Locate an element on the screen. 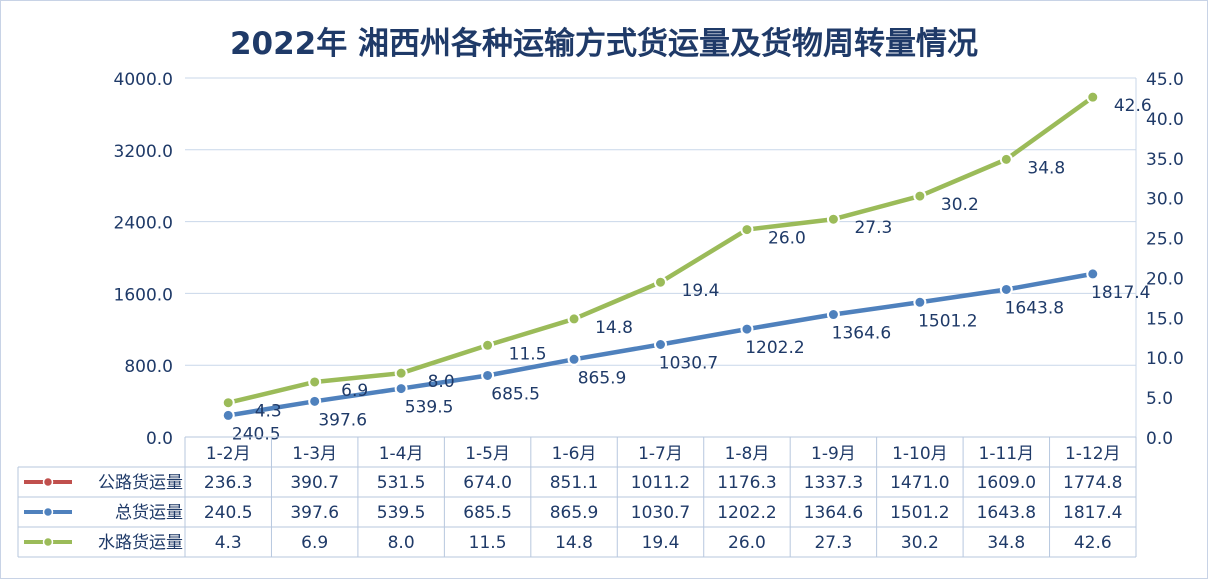 This screenshot has width=1208, height=579. table-cell-value: 1030.7 is located at coordinates (660, 513).